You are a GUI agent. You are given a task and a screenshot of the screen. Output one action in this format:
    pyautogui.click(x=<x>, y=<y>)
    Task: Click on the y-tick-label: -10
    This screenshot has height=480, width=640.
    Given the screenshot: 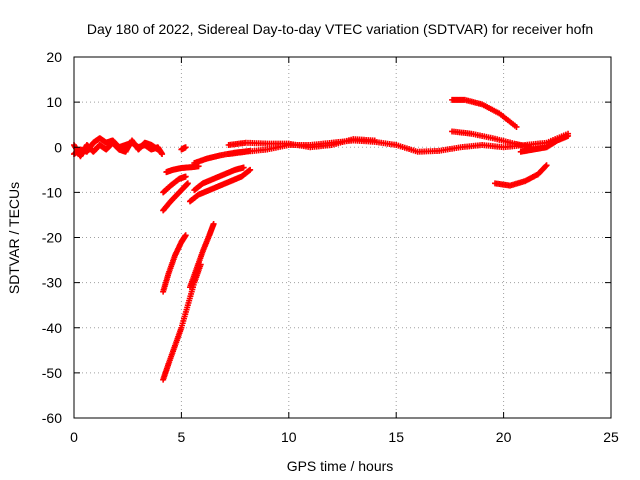 What is the action you would take?
    pyautogui.click(x=52, y=192)
    